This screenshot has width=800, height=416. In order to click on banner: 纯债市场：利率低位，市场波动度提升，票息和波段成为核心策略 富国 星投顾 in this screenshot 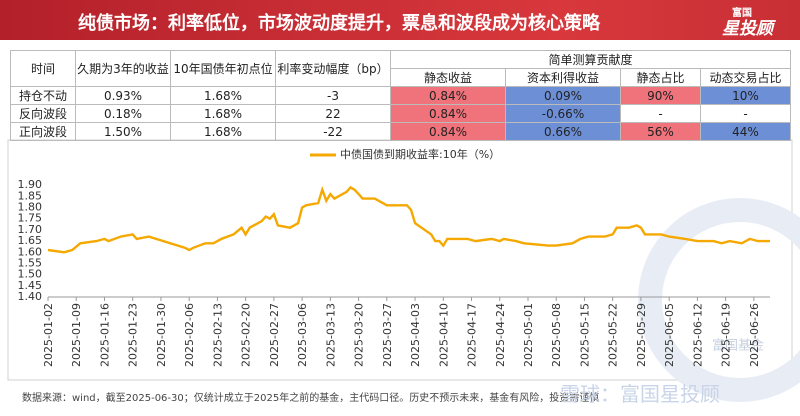, I will do `click(400, 20)`.